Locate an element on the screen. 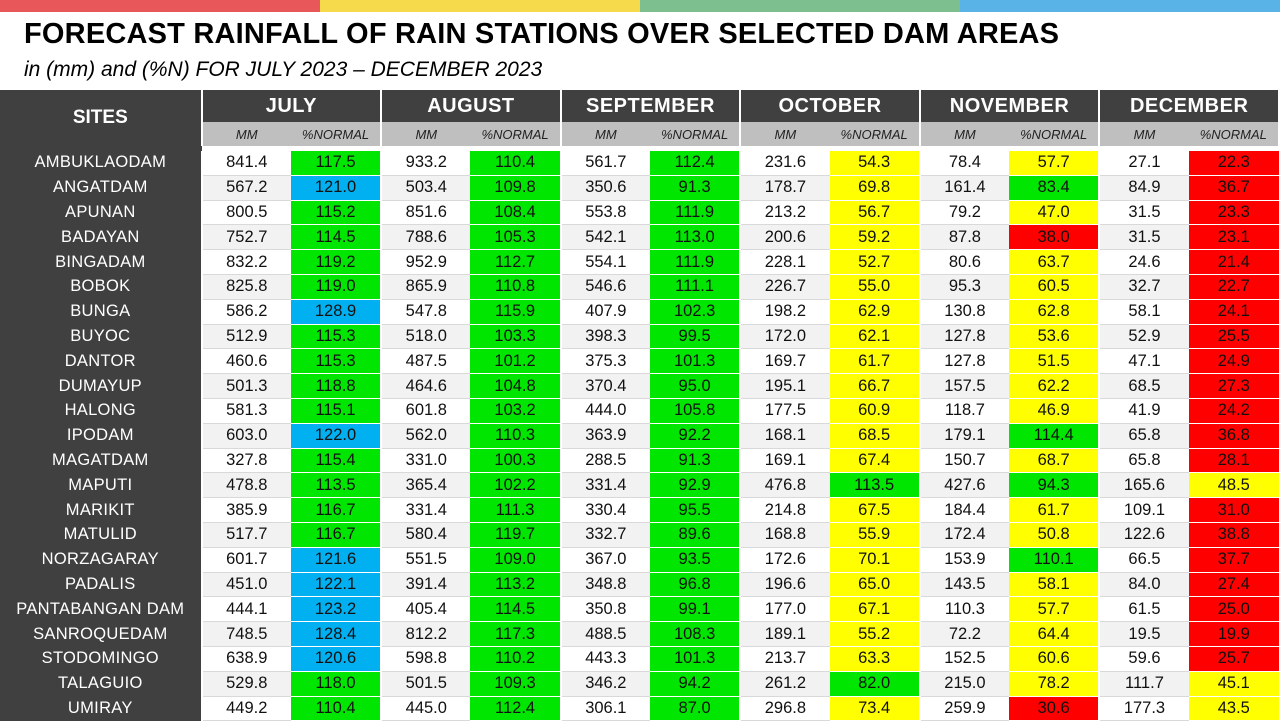 This screenshot has width=1280, height=721. pct-normal-cell-yellow: 55.0 is located at coordinates (874, 287).